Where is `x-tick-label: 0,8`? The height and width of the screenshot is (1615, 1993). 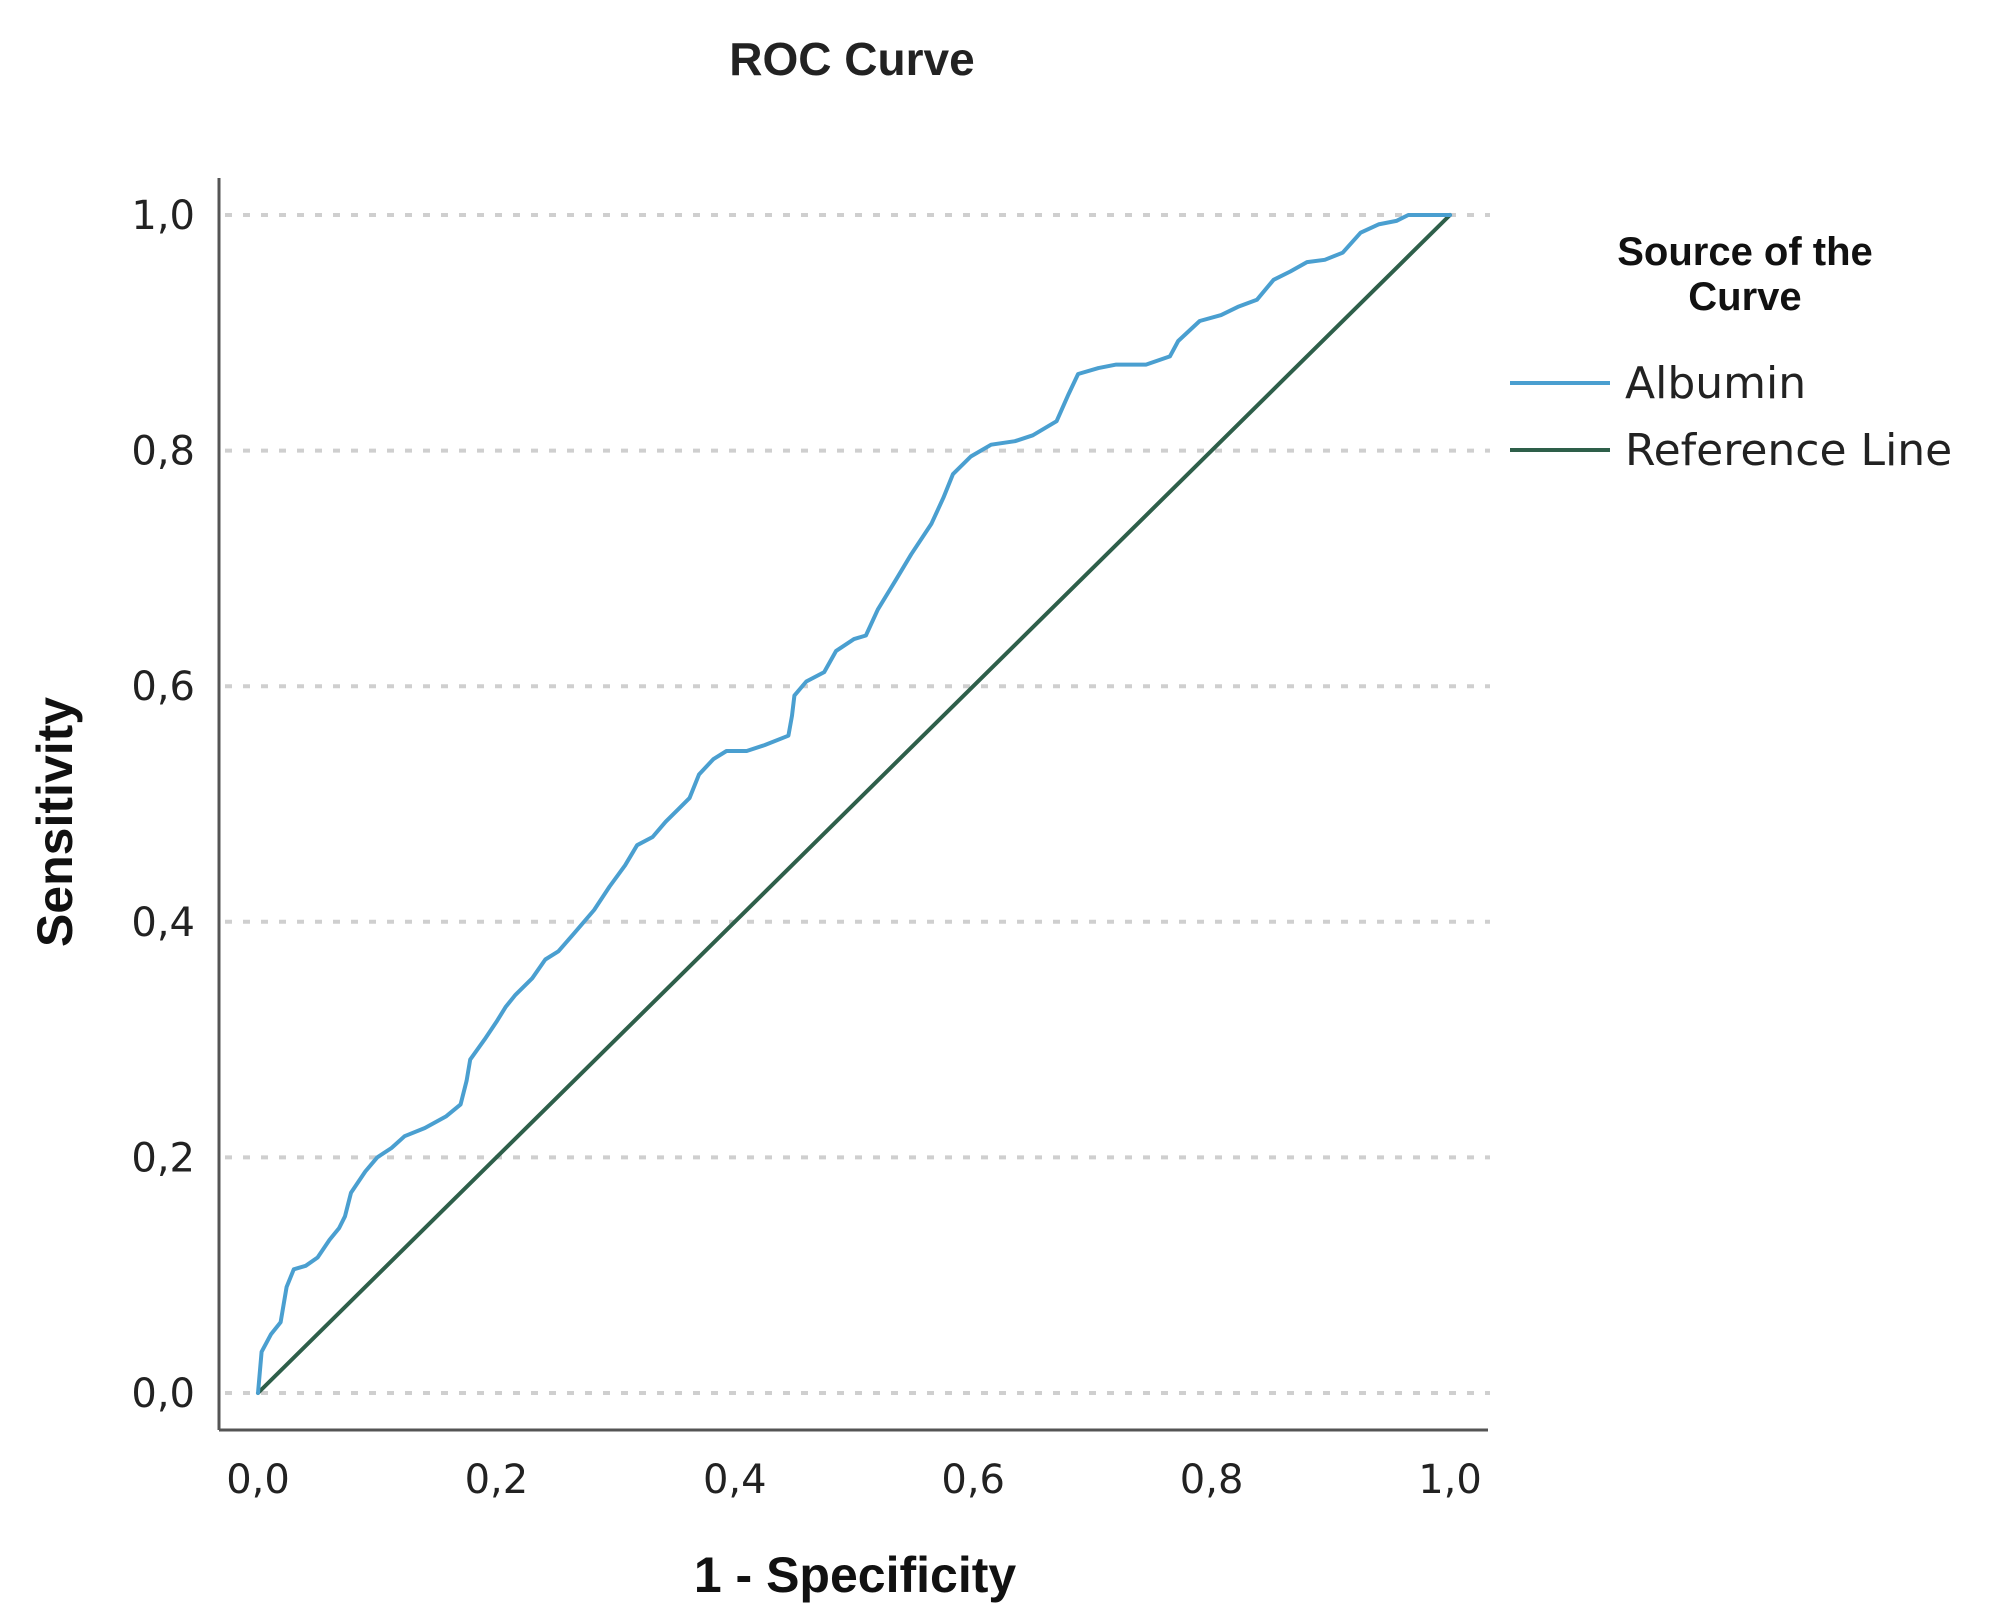
x-tick-label: 0,8 is located at coordinates (1212, 1480).